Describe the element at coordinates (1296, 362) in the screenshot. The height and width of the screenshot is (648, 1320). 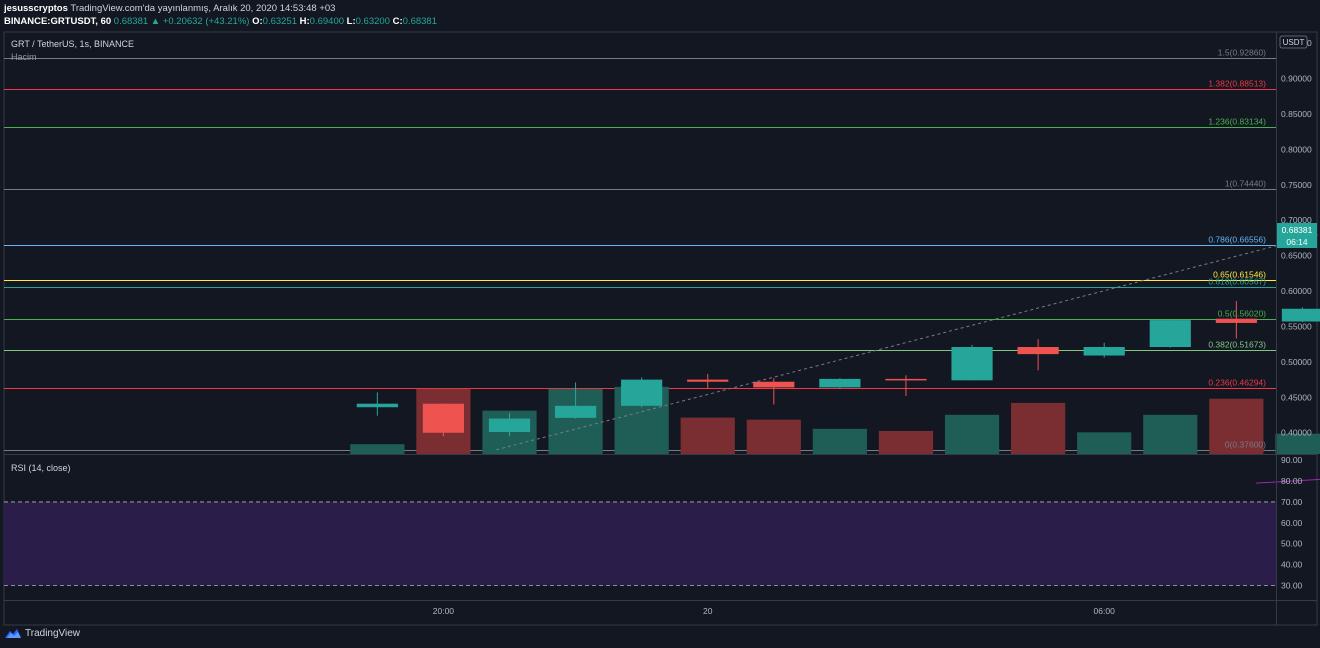
I see `price-tick: 0.50000` at that location.